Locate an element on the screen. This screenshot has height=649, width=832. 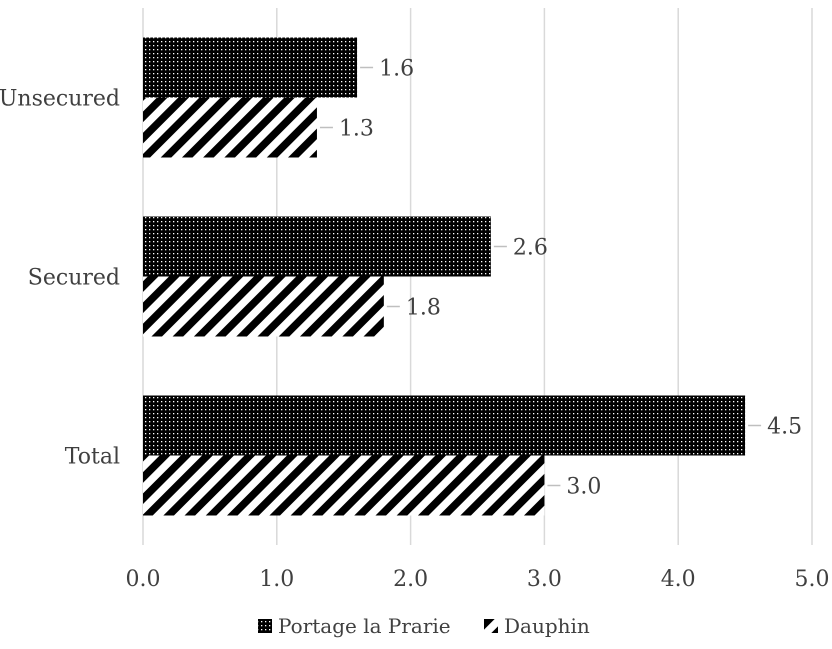
x-tick-label: 1.0 is located at coordinates (276, 579).